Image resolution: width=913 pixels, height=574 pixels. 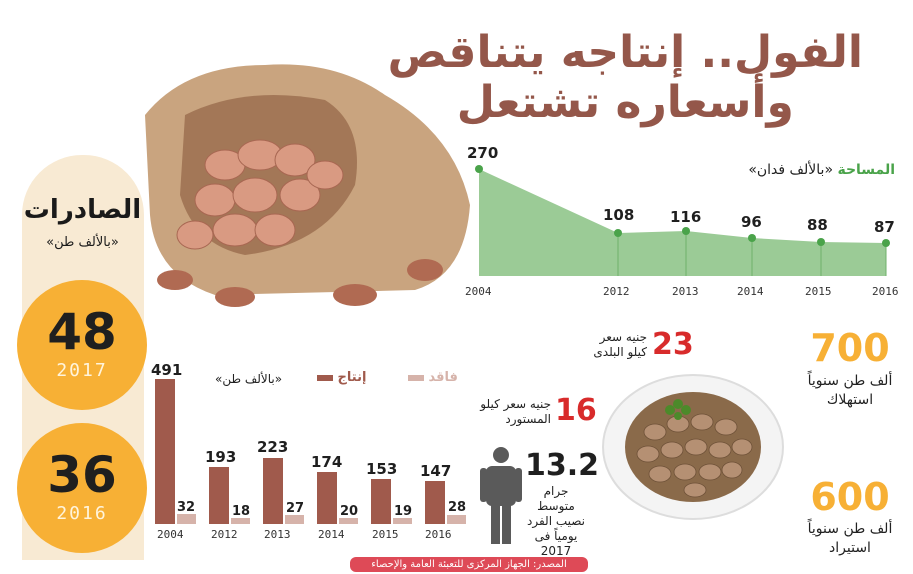 What do you see at coordinates (82, 370) in the screenshot?
I see `exports-year: 2017` at bounding box center [82, 370].